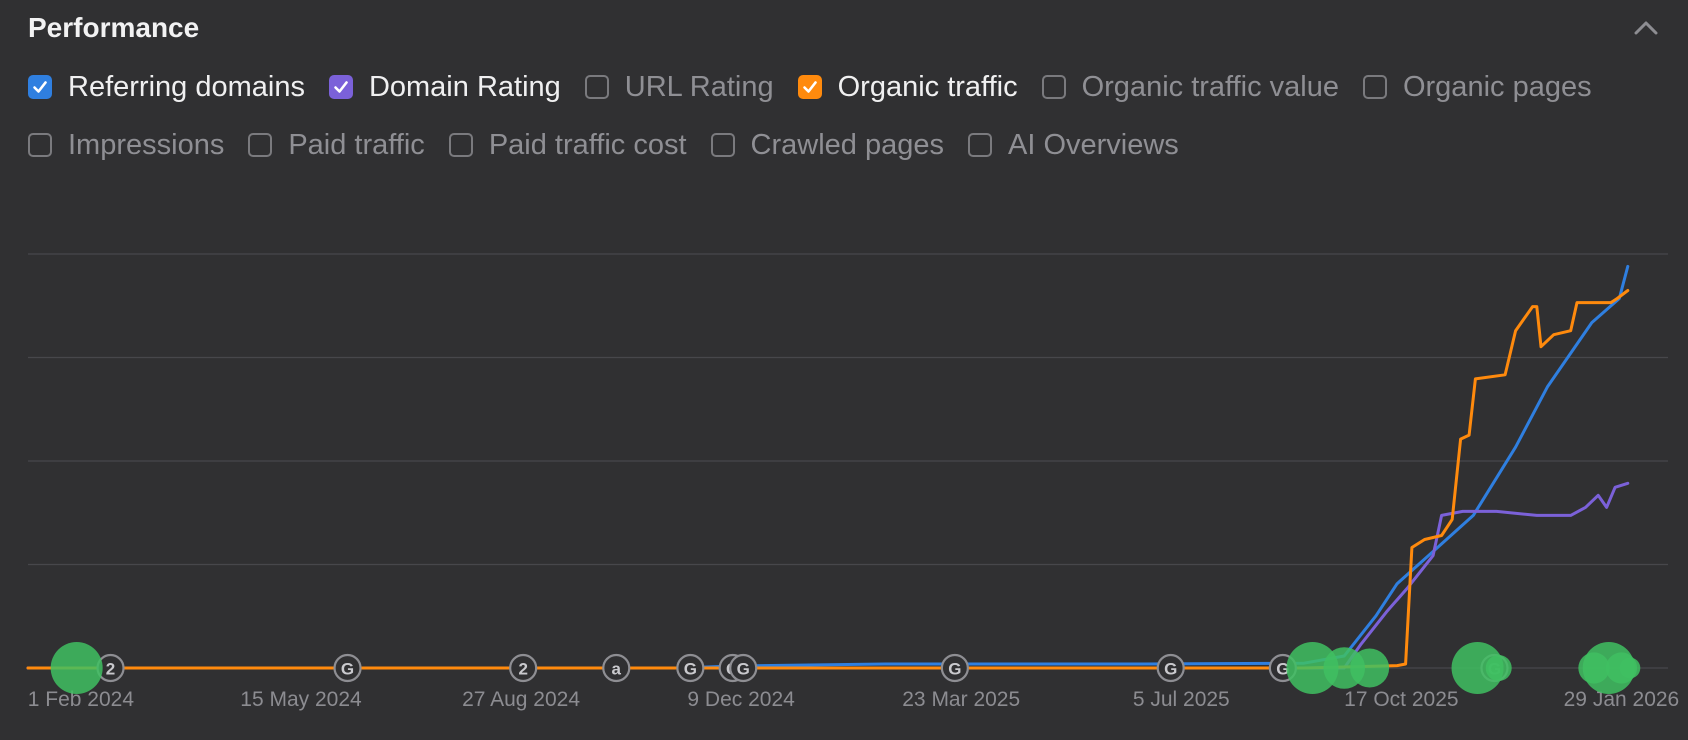 This screenshot has height=740, width=1688. Describe the element at coordinates (81, 699) in the screenshot. I see `x-tick-label: 1 Feb 2024` at that location.